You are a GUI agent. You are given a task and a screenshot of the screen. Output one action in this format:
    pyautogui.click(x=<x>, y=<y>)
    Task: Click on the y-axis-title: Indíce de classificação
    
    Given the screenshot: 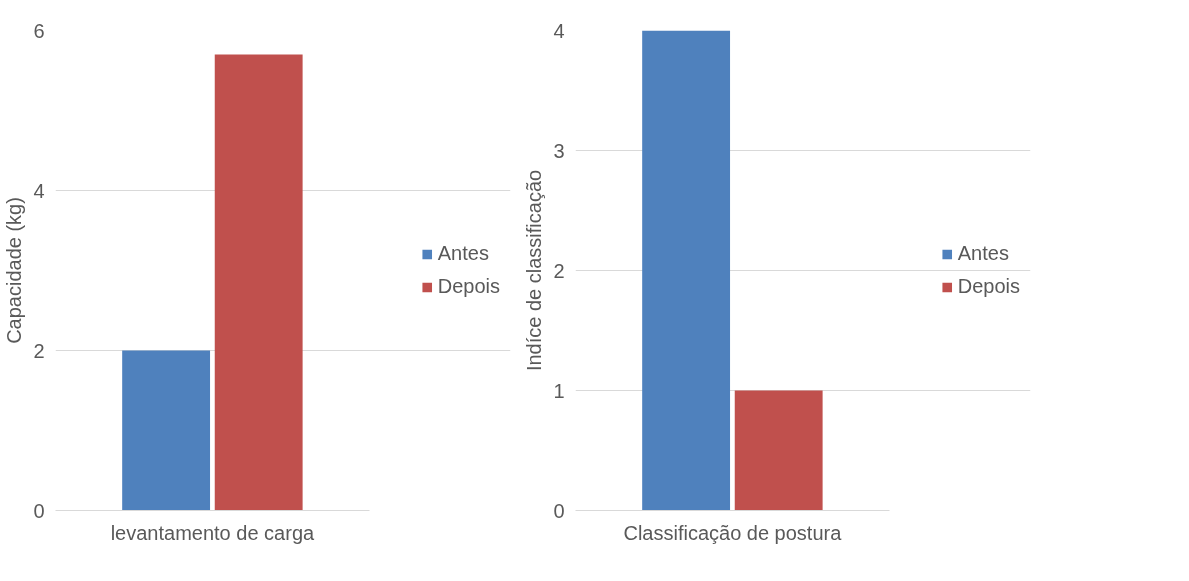 What is the action you would take?
    pyautogui.click(x=534, y=270)
    